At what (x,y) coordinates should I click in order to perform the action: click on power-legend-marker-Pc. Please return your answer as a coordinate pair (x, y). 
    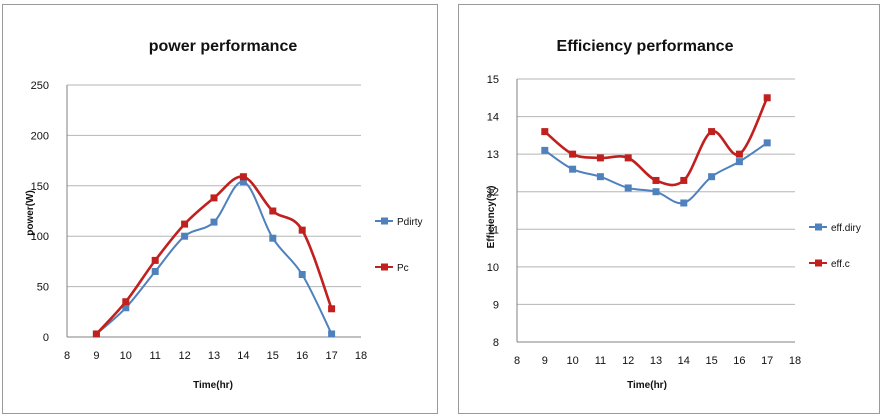
    Looking at the image, I should click on (384, 267).